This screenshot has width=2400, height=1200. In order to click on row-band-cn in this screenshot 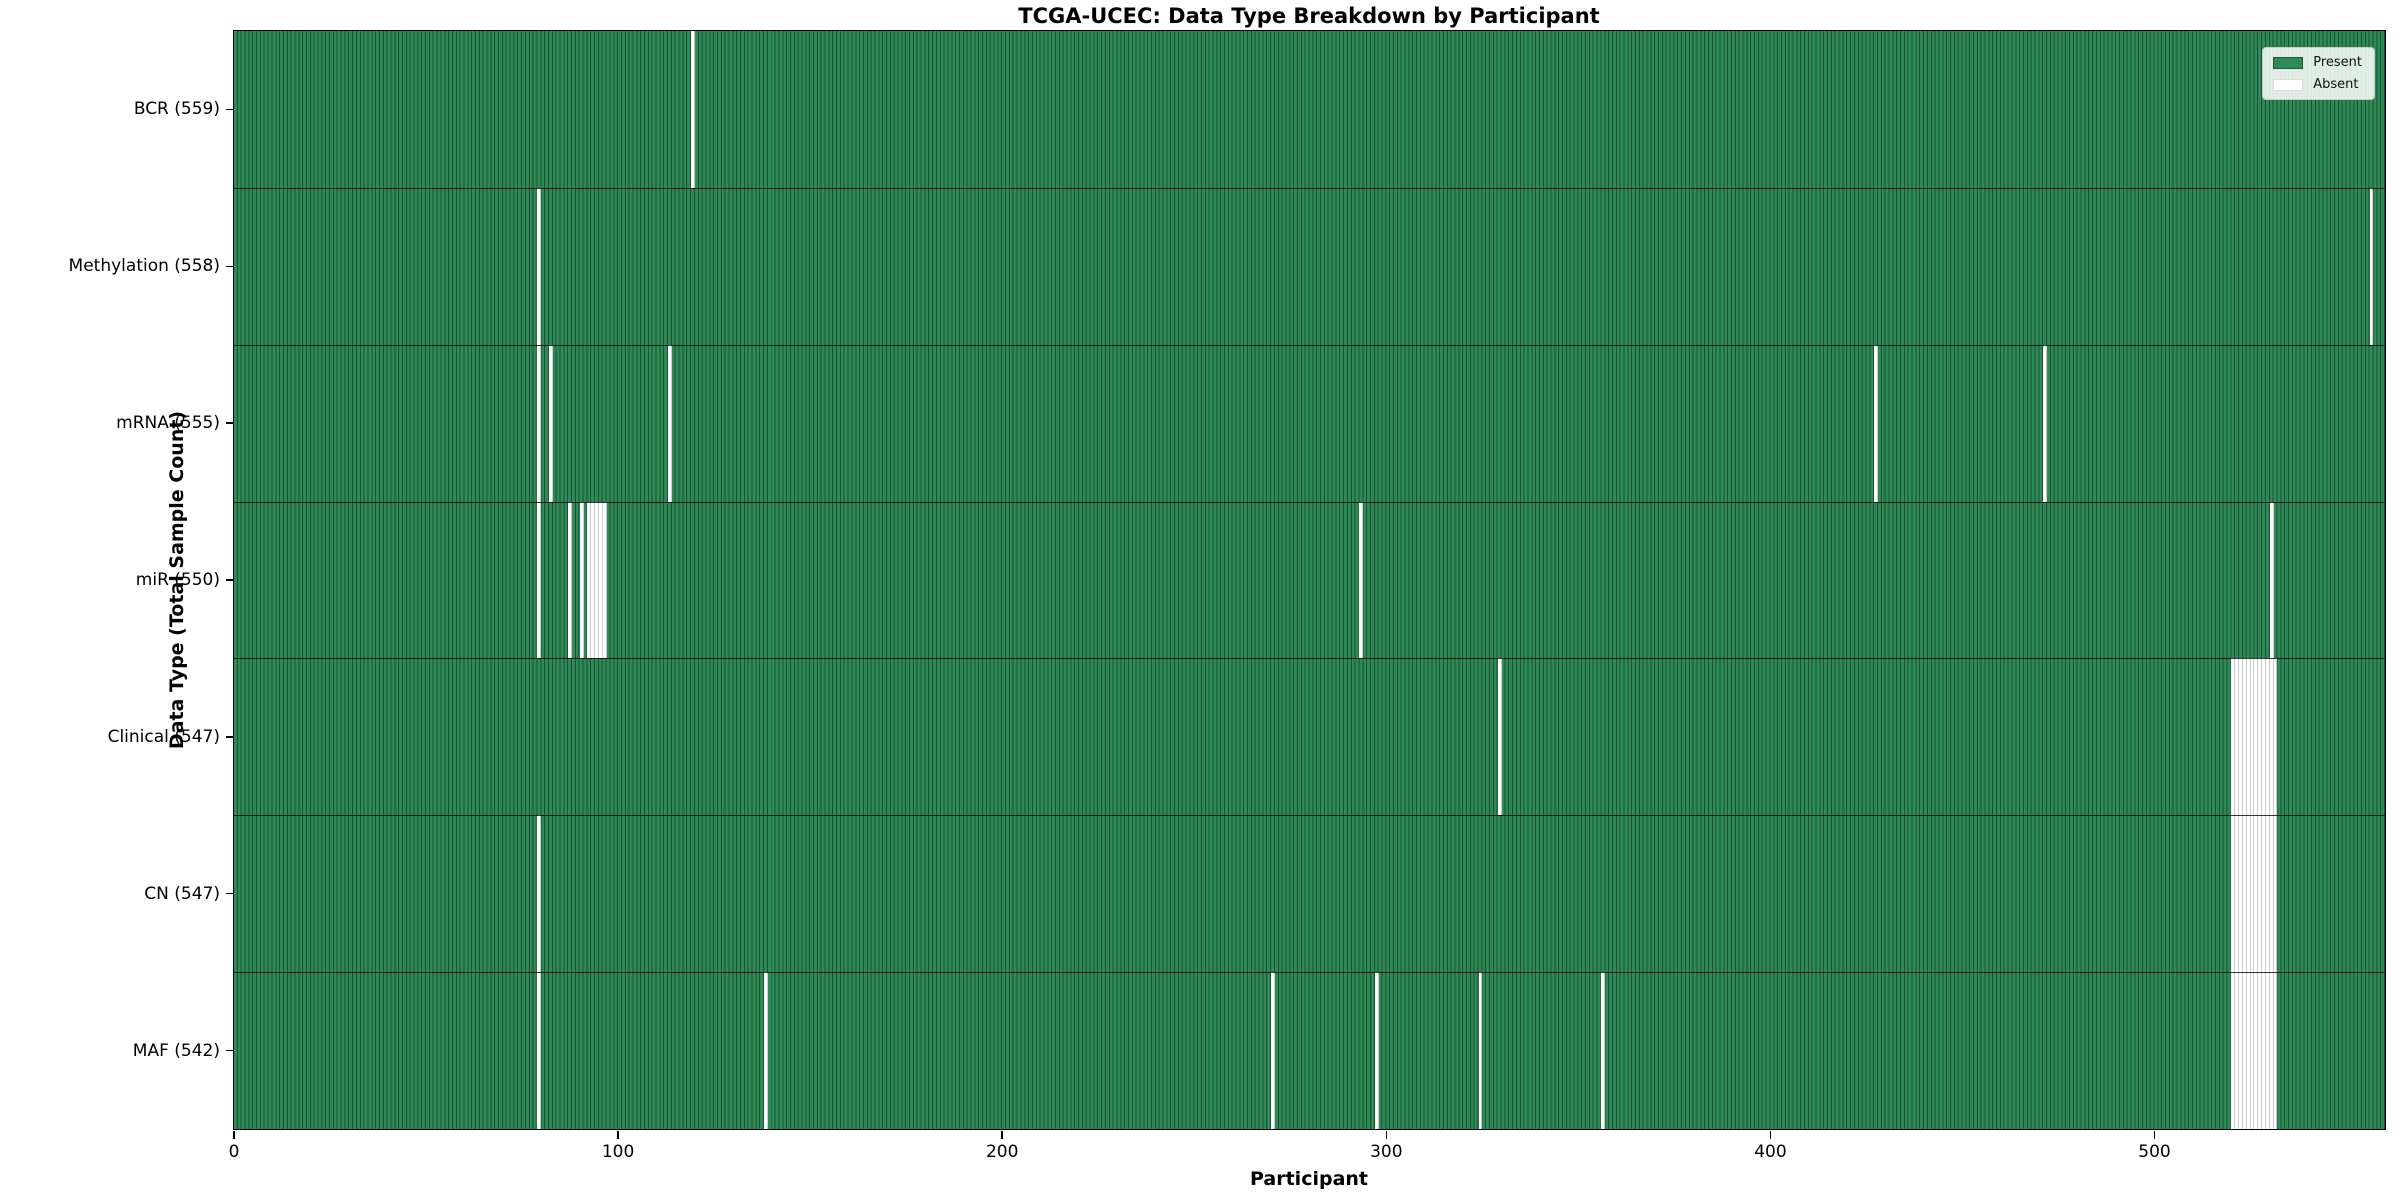, I will do `click(1309, 894)`.